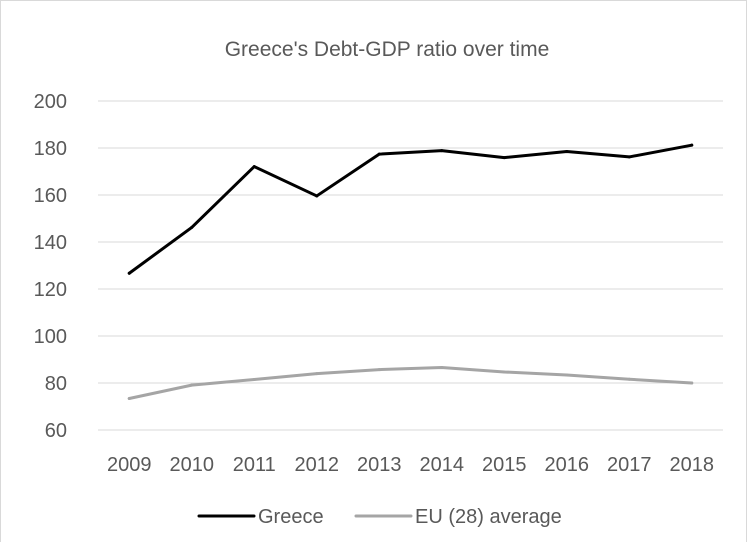 The width and height of the screenshot is (747, 543). What do you see at coordinates (387, 49) in the screenshot?
I see `chart-title: Greece's Debt-GDP ratio over time` at bounding box center [387, 49].